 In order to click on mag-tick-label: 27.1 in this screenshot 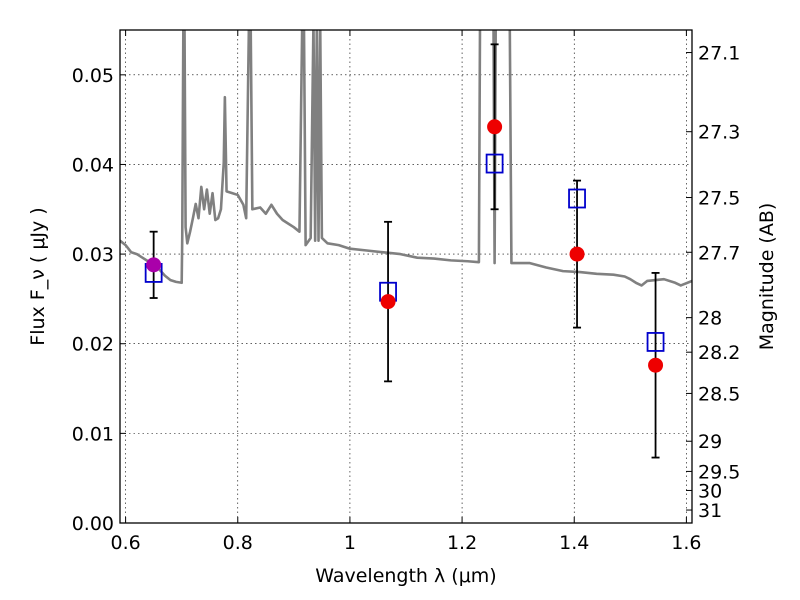, I will do `click(719, 54)`.